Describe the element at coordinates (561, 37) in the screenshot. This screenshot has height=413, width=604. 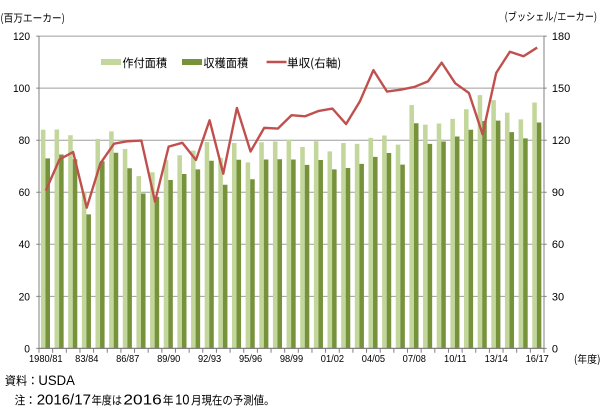
I see `svg-text: 180` at that location.